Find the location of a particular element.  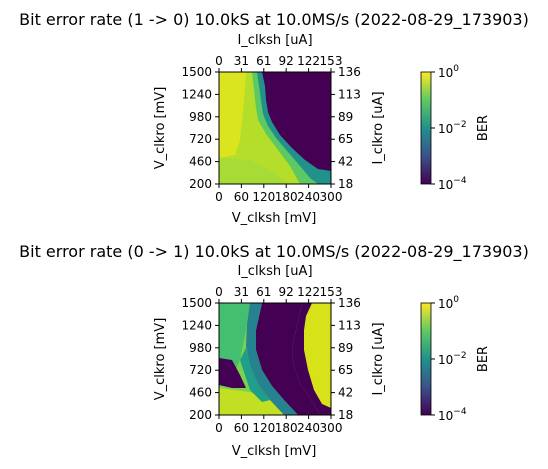

colorbar-tick-1-mid: 10−2 is located at coordinates (452, 128).